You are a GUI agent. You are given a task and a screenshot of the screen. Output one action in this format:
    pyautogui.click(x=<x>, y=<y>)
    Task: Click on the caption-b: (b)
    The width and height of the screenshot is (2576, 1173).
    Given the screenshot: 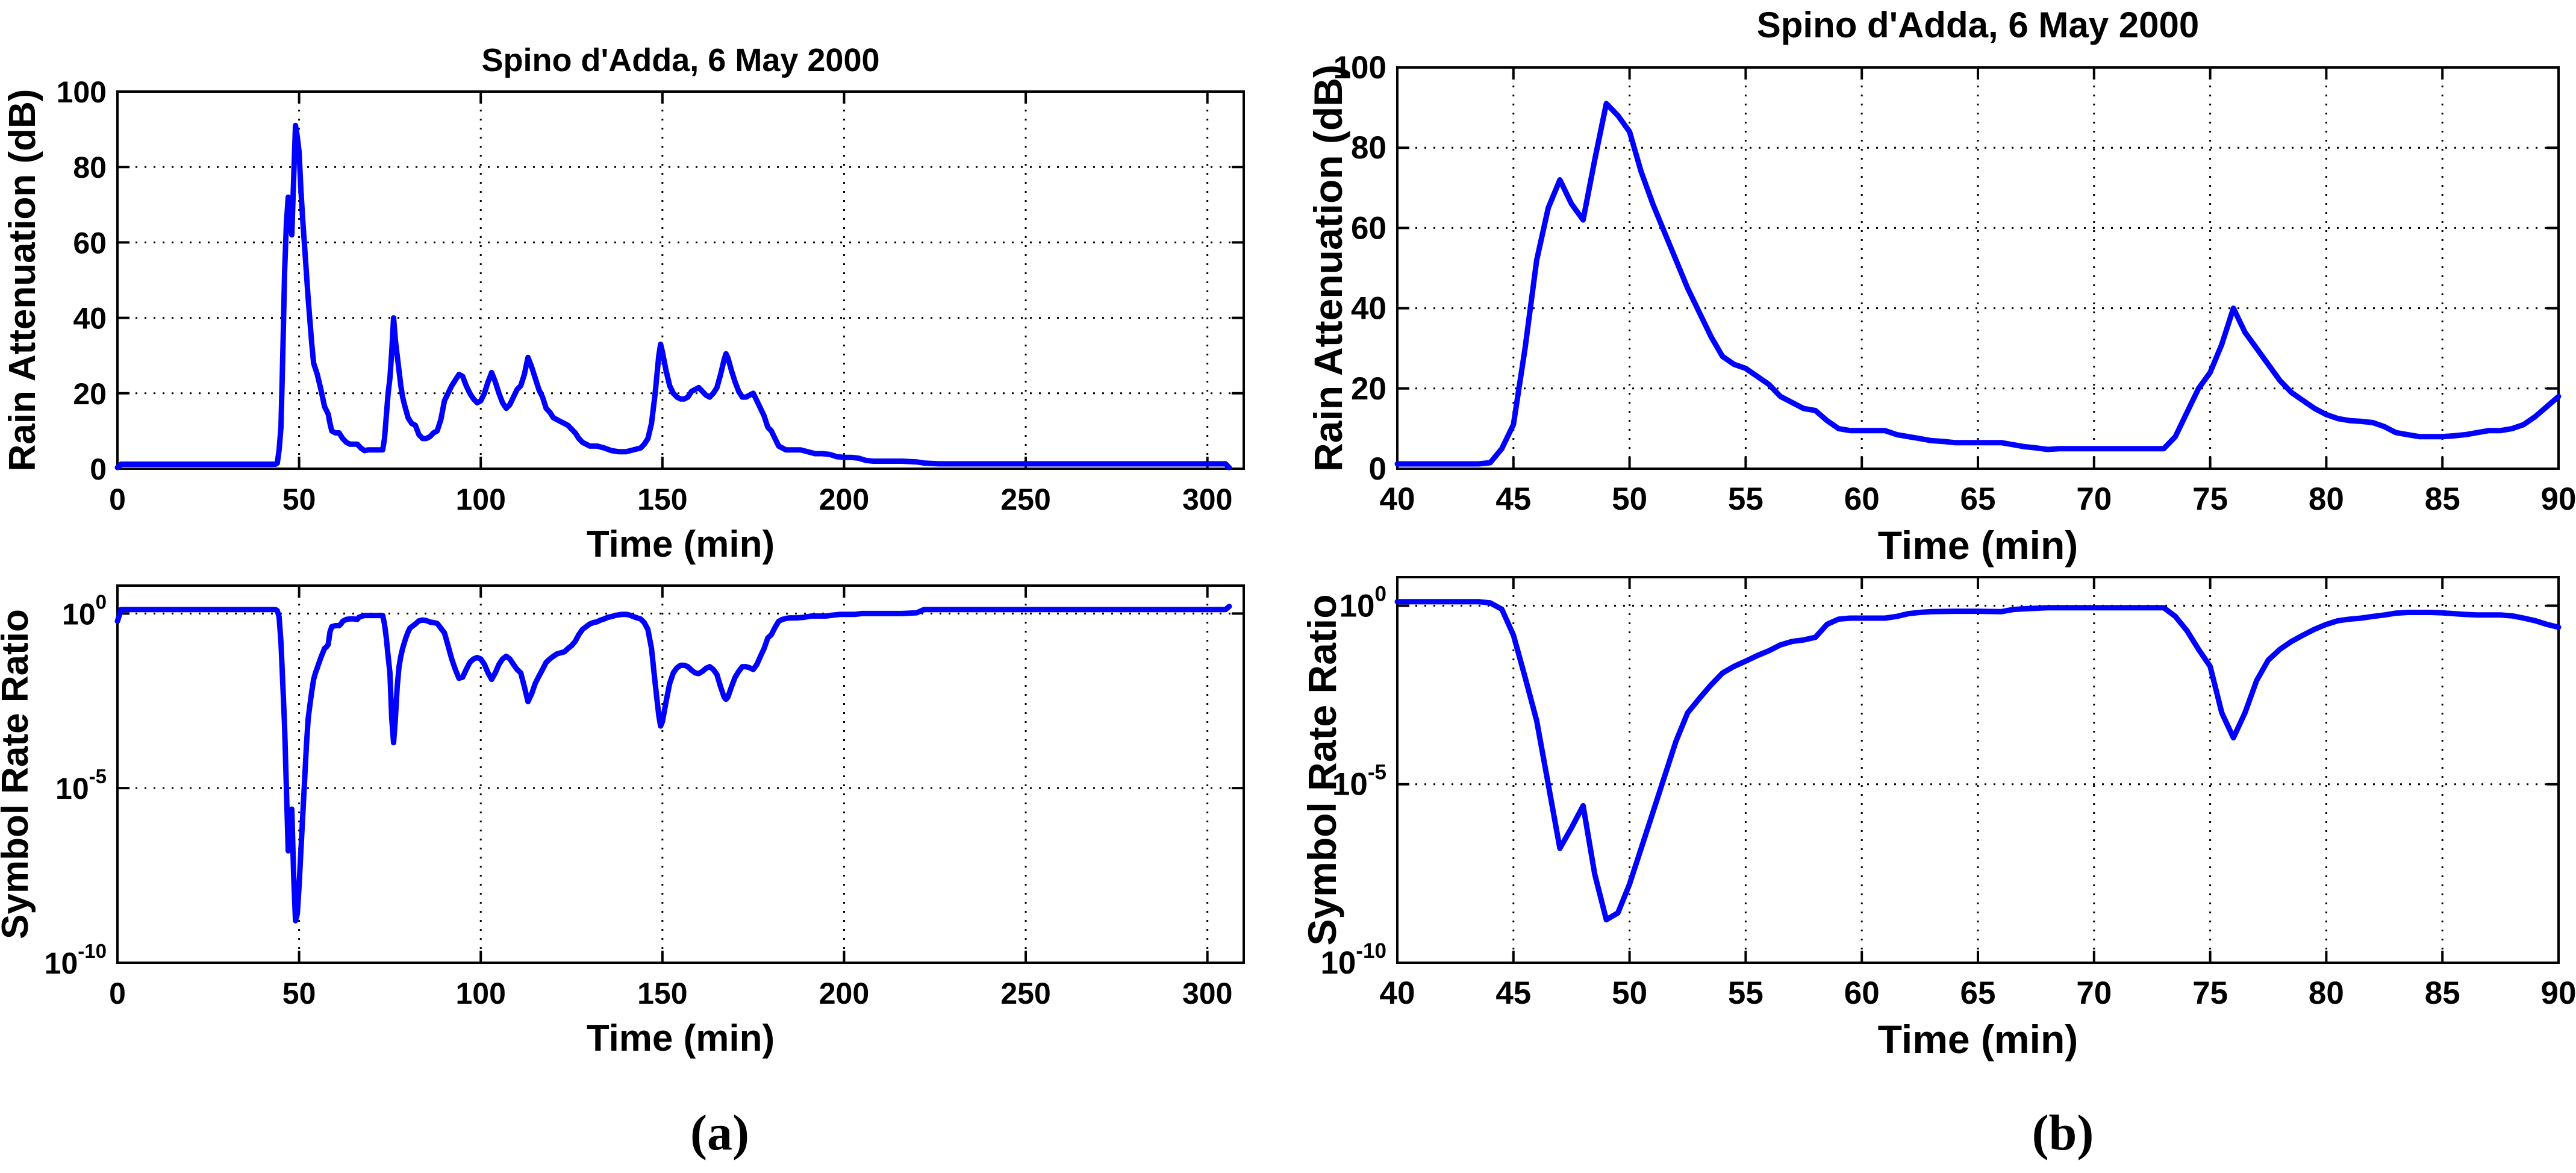 What is the action you would take?
    pyautogui.click(x=2063, y=1133)
    